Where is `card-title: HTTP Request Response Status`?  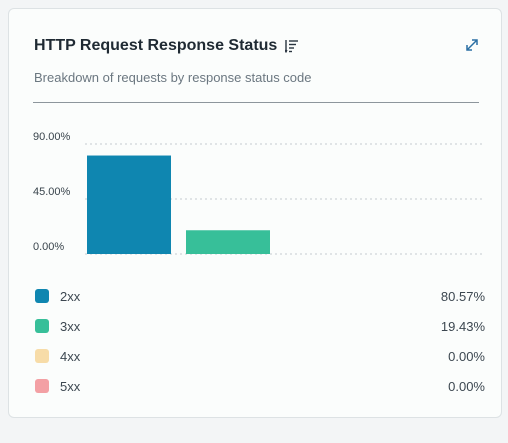 card-title: HTTP Request Response Status is located at coordinates (156, 45).